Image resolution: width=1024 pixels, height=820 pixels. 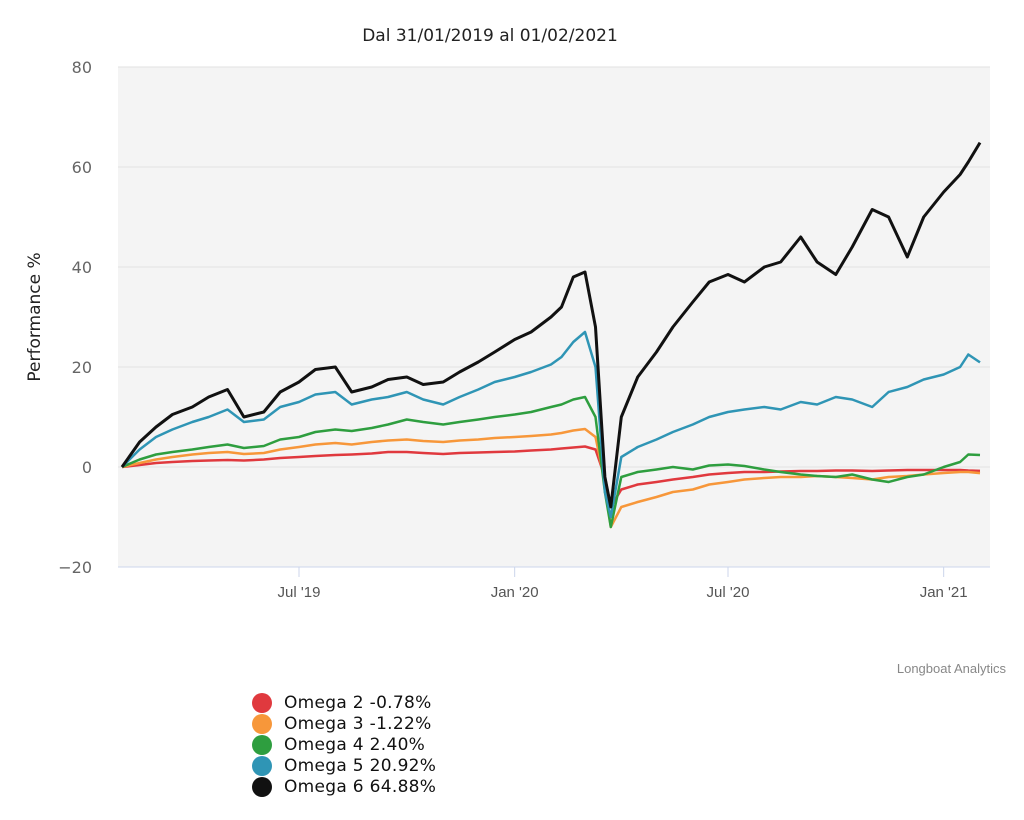 I want to click on y-axis-ticks: −20 0 20 40 60 80, so click(x=75, y=317).